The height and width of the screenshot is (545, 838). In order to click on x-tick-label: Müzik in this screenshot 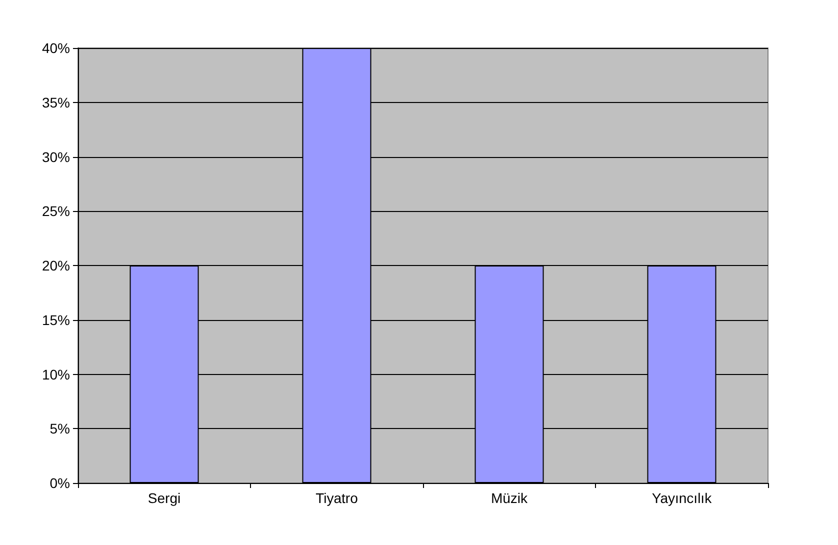, I will do `click(509, 498)`.